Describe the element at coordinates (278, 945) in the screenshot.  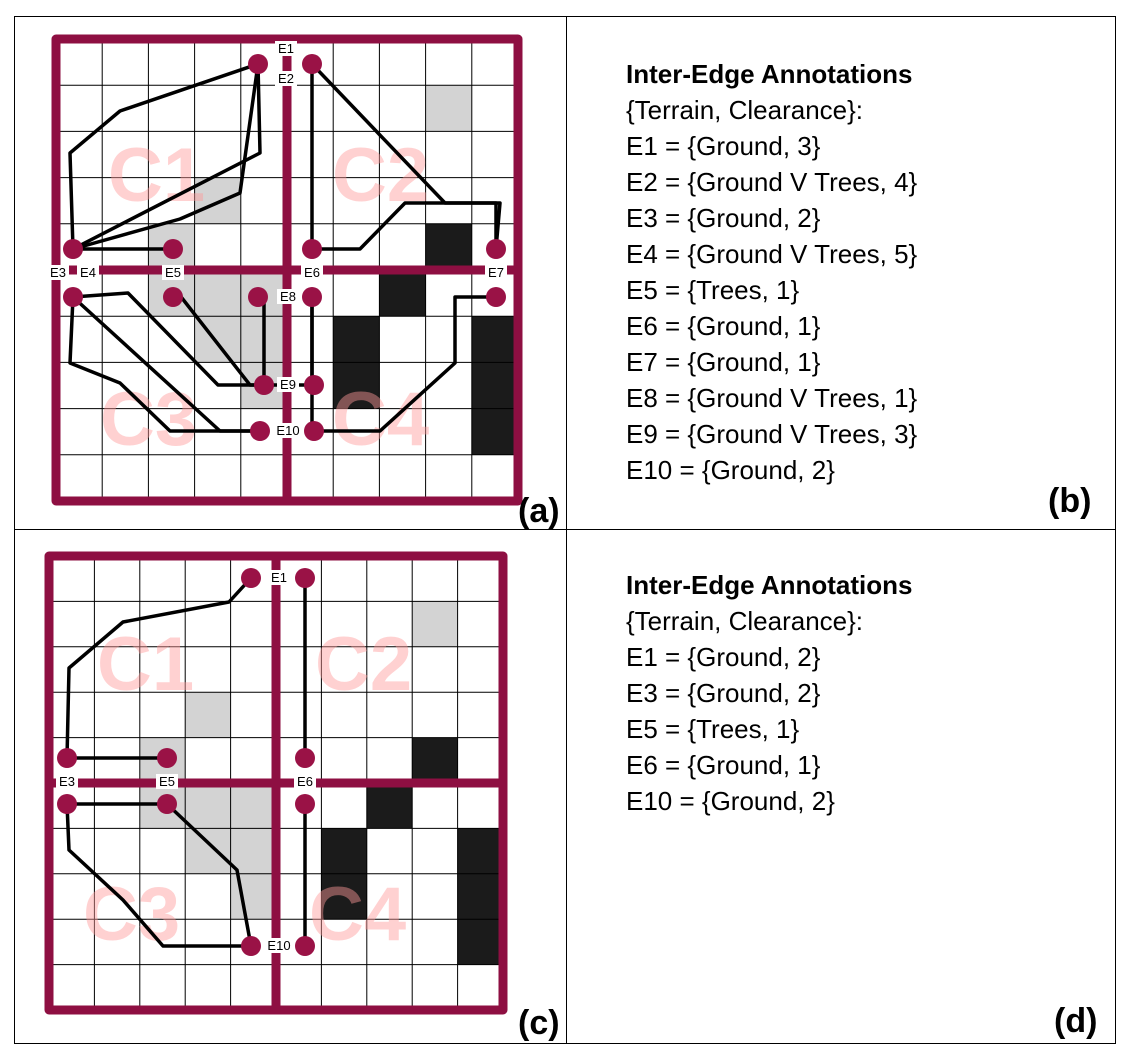
I see `edge-label: E10` at that location.